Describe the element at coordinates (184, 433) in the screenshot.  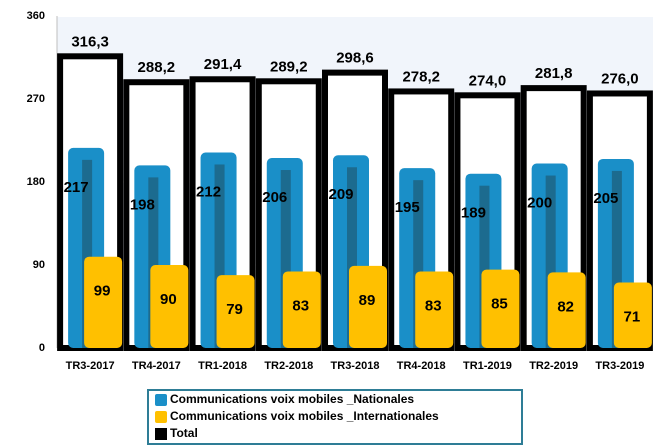
I see `legend-label: Total` at that location.